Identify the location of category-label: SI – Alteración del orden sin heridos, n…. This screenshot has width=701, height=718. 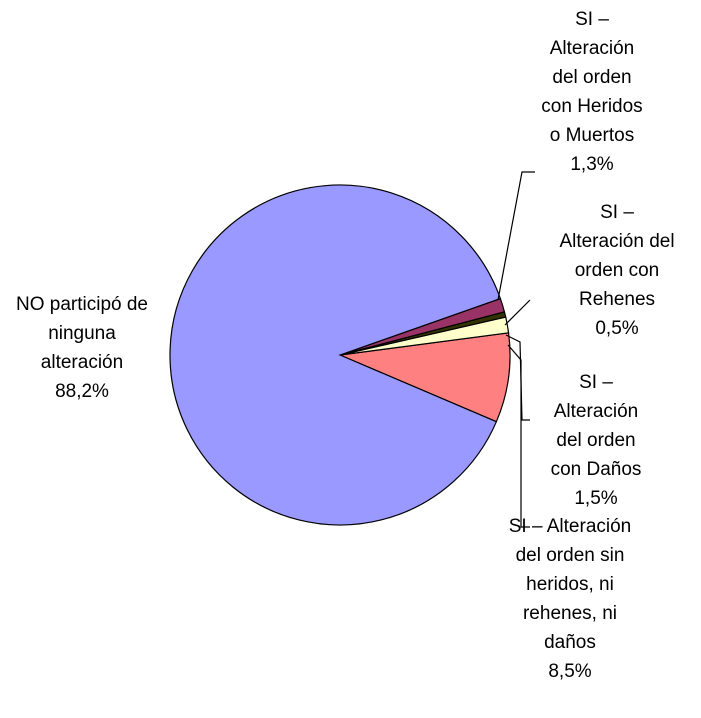
(570, 584).